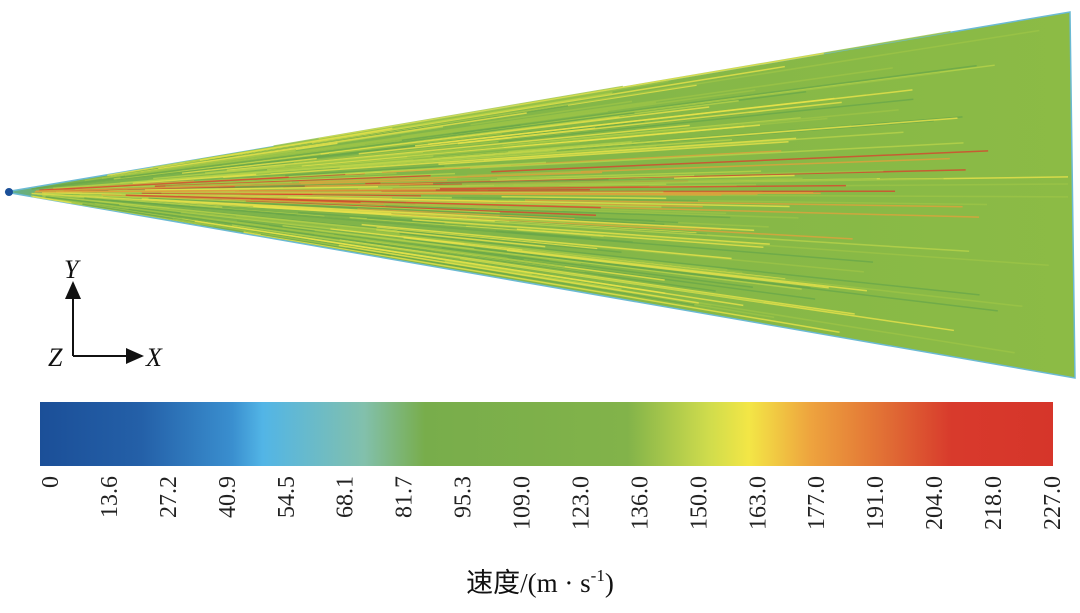 The height and width of the screenshot is (613, 1080). What do you see at coordinates (1053, 503) in the screenshot?
I see `colorbar-tick-label: 227.0` at bounding box center [1053, 503].